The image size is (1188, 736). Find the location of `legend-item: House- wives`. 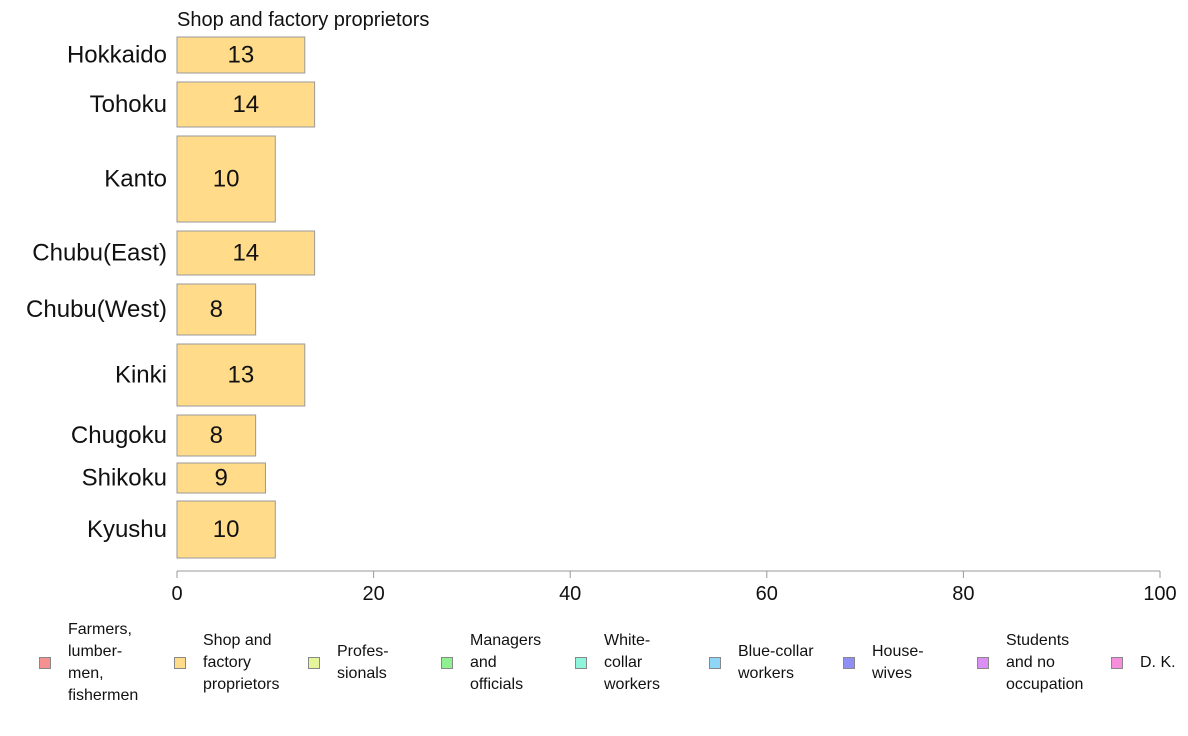

legend-item: House- wives is located at coordinates (883, 663).